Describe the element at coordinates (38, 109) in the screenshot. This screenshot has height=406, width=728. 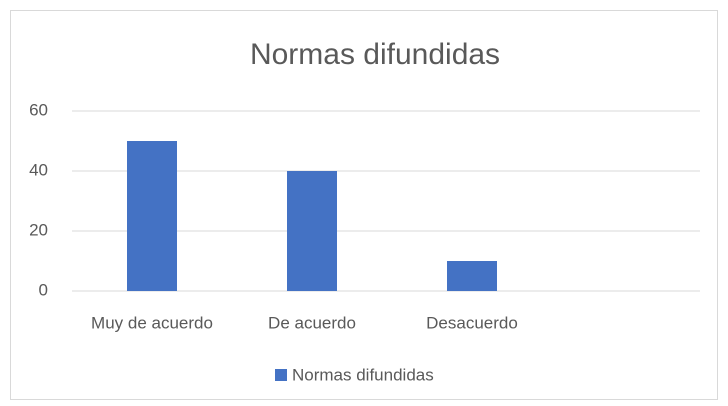
I see `y-tick-label: 60` at that location.